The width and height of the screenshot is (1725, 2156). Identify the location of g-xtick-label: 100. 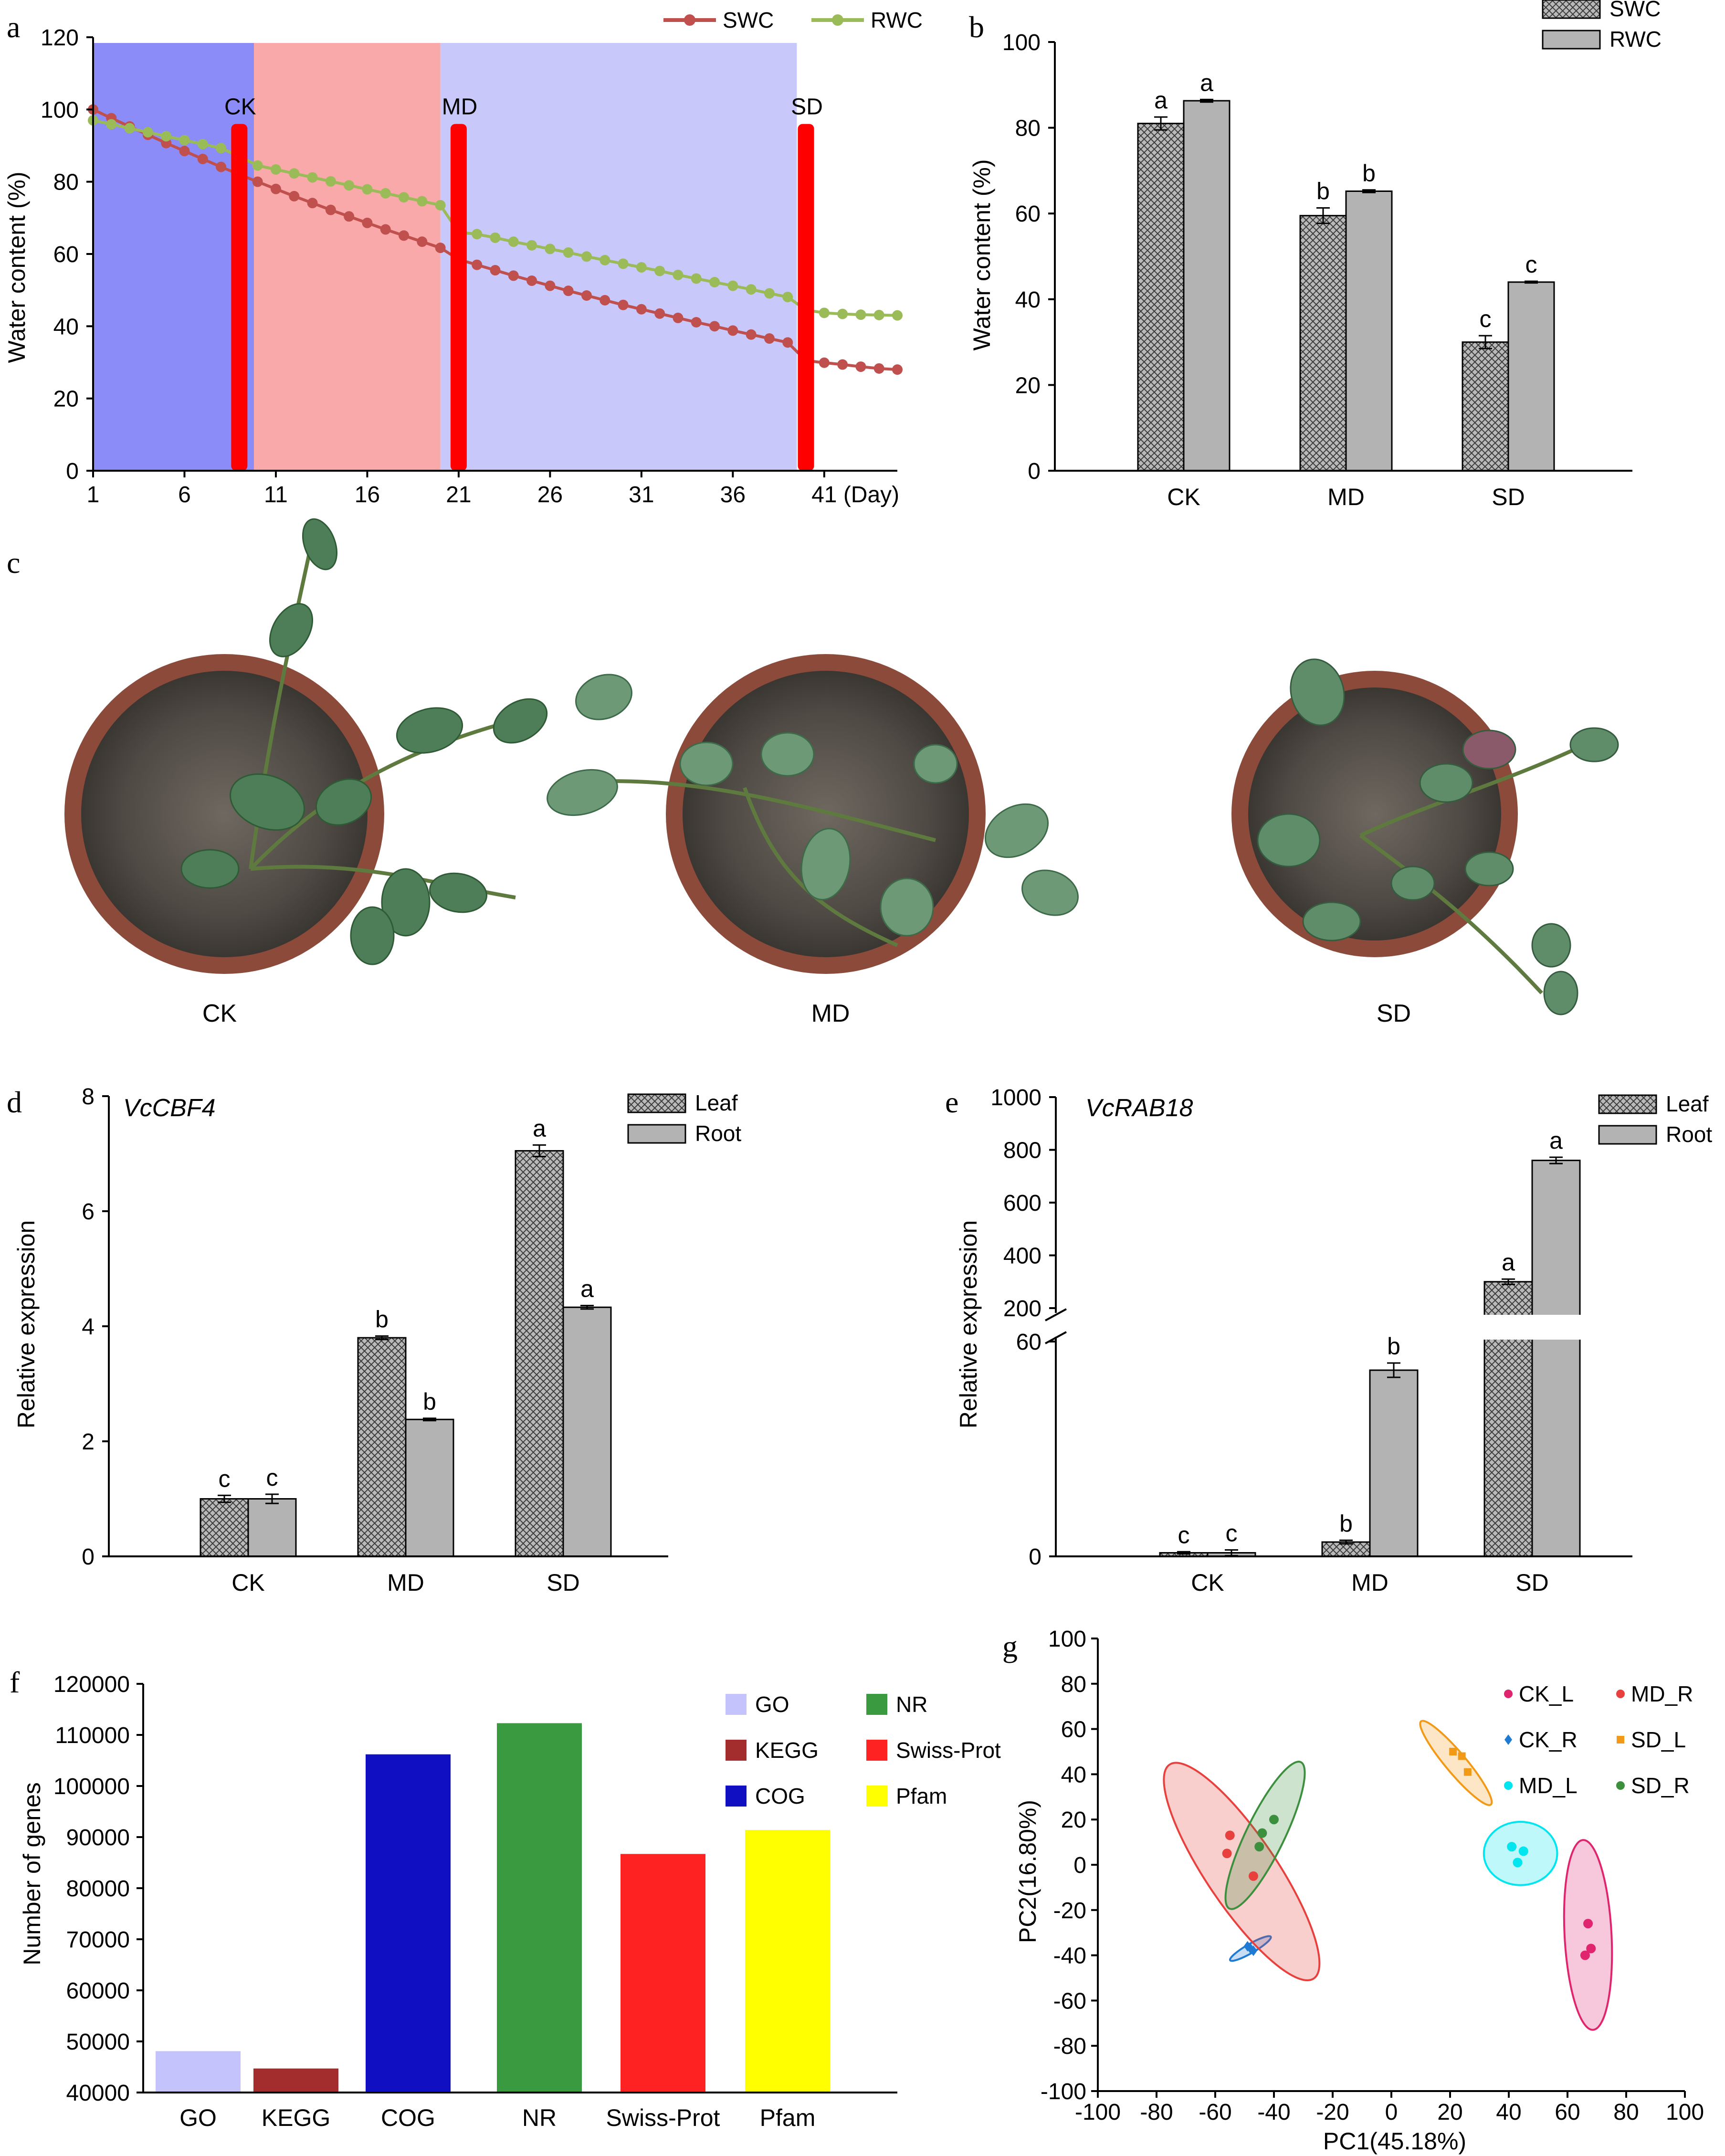
(1685, 2113).